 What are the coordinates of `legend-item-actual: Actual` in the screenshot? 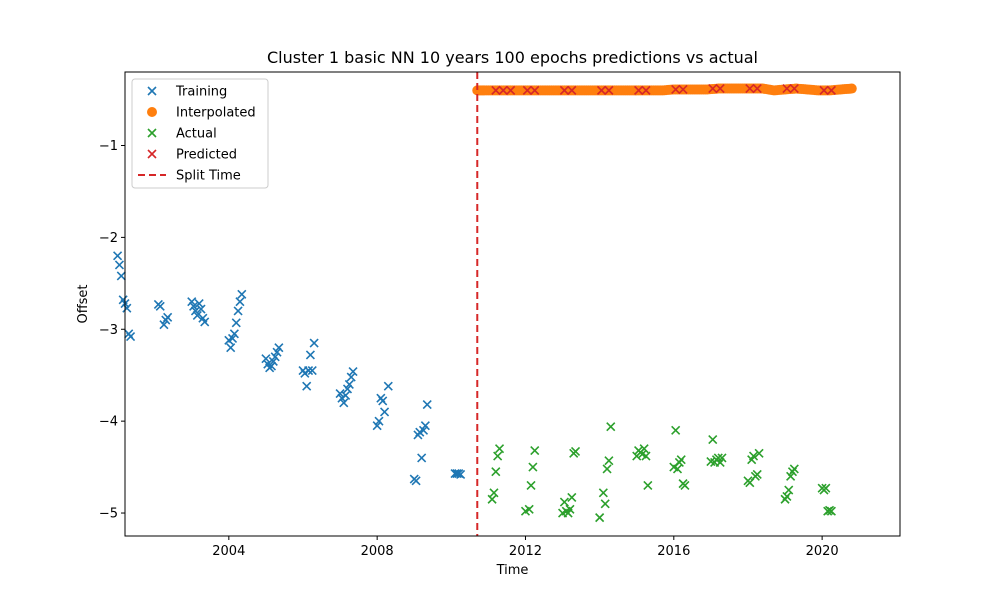 It's located at (182, 134).